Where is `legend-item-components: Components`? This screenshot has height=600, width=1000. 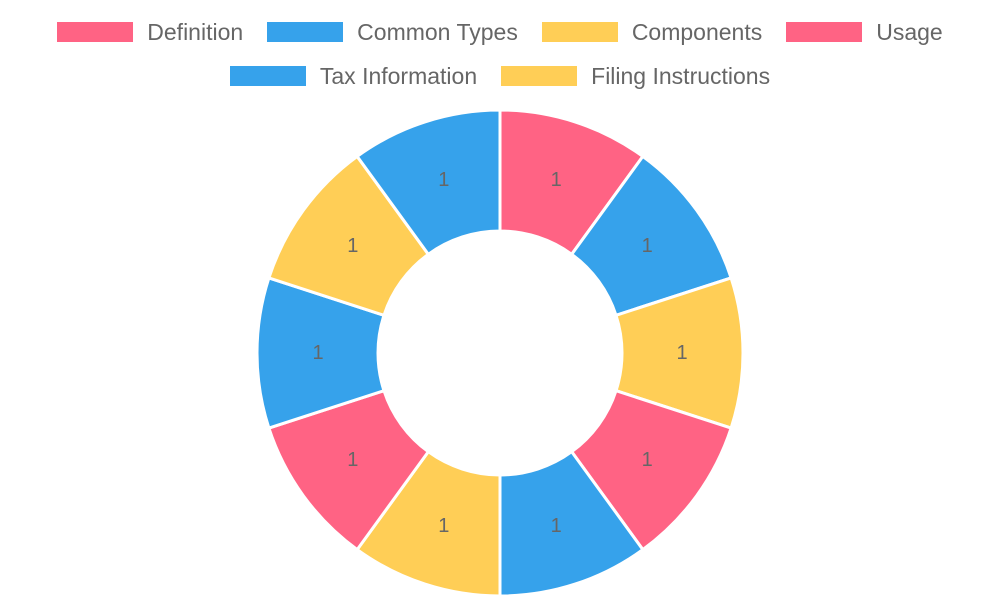
legend-item-components: Components is located at coordinates (652, 32).